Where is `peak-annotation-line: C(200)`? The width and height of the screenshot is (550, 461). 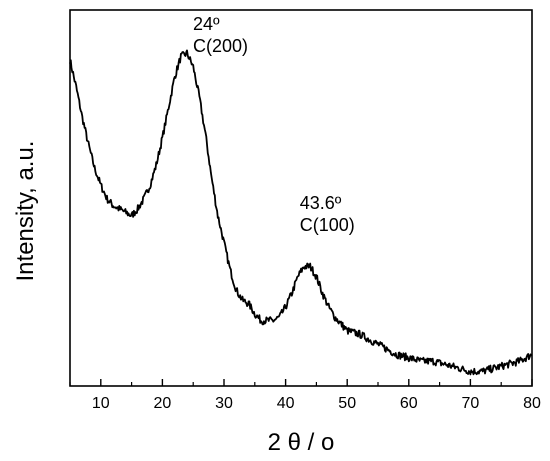
peak-annotation-line: C(200) is located at coordinates (220, 46).